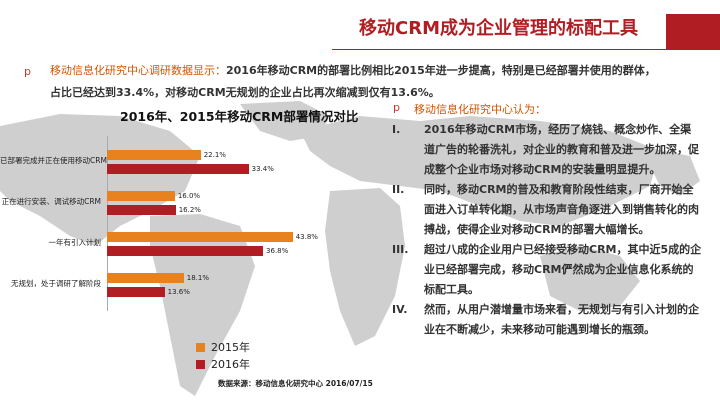  Describe the element at coordinates (400, 249) in the screenshot. I see `point-number: III.` at that location.